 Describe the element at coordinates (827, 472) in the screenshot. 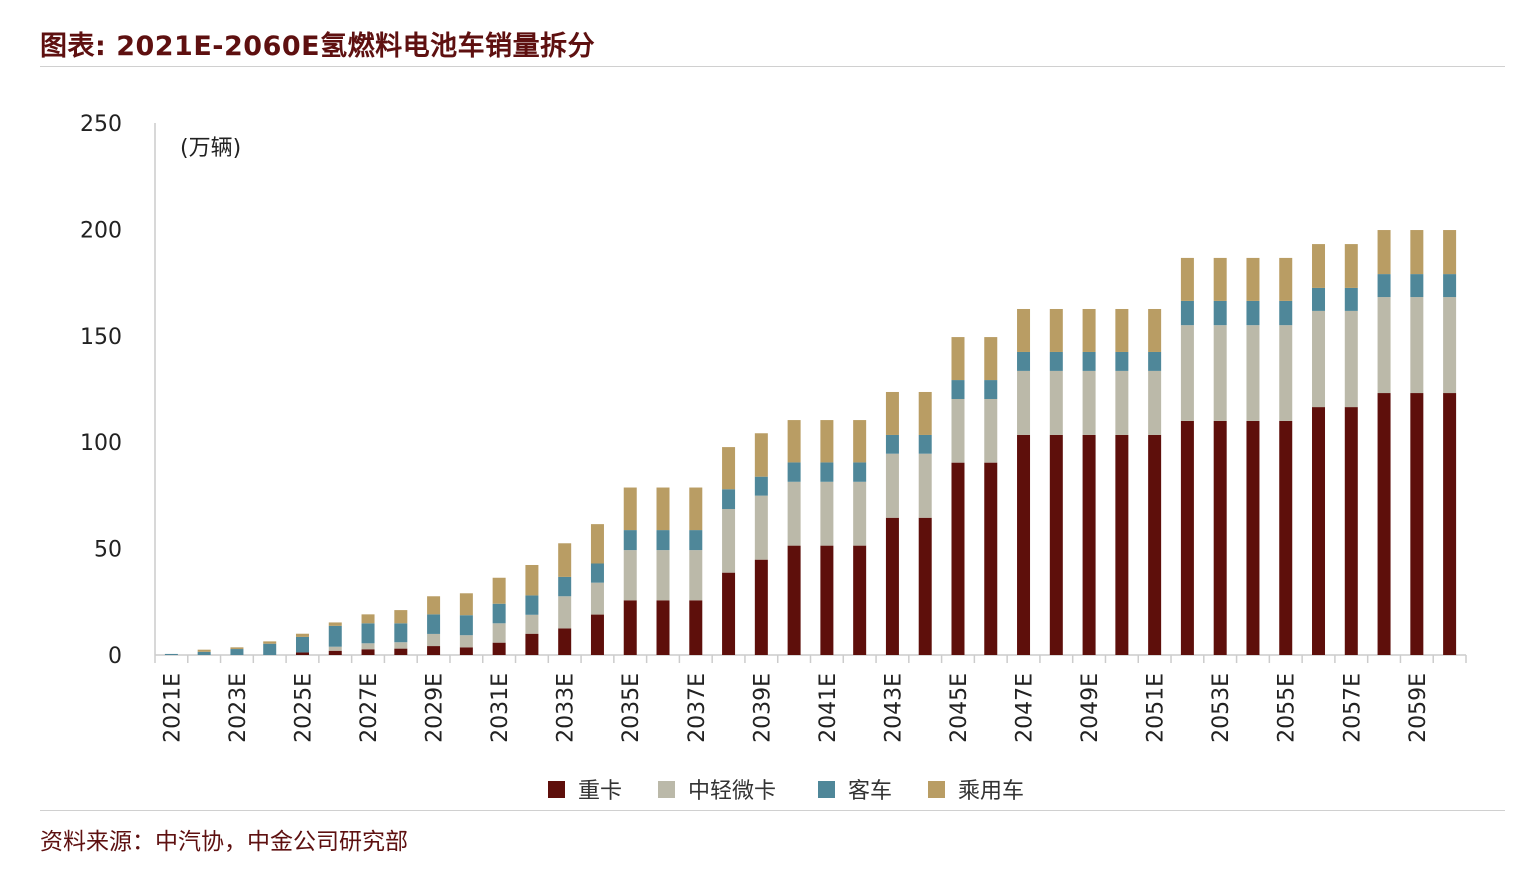

I see `bar-segment-2041E-客车` at that location.